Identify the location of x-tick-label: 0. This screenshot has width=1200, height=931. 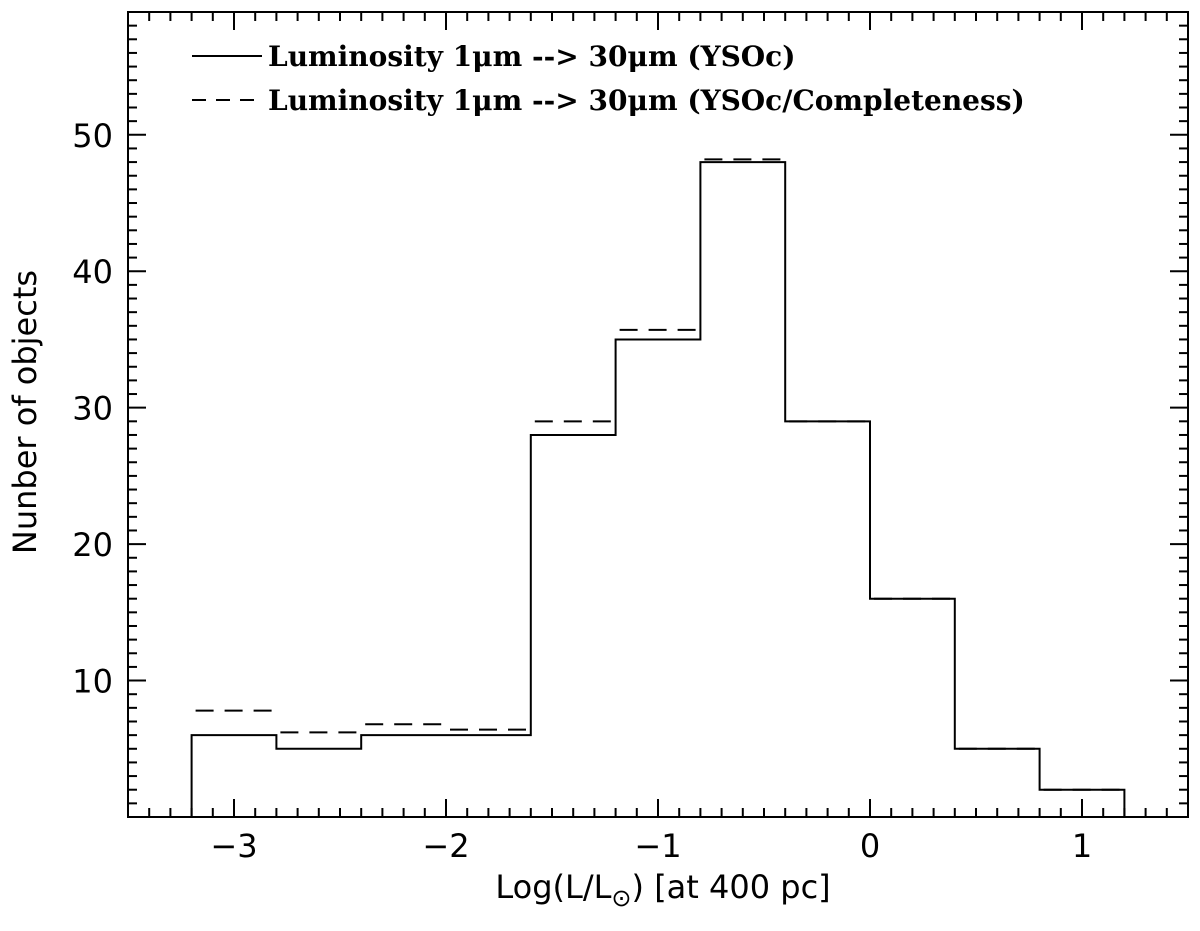
(870, 846).